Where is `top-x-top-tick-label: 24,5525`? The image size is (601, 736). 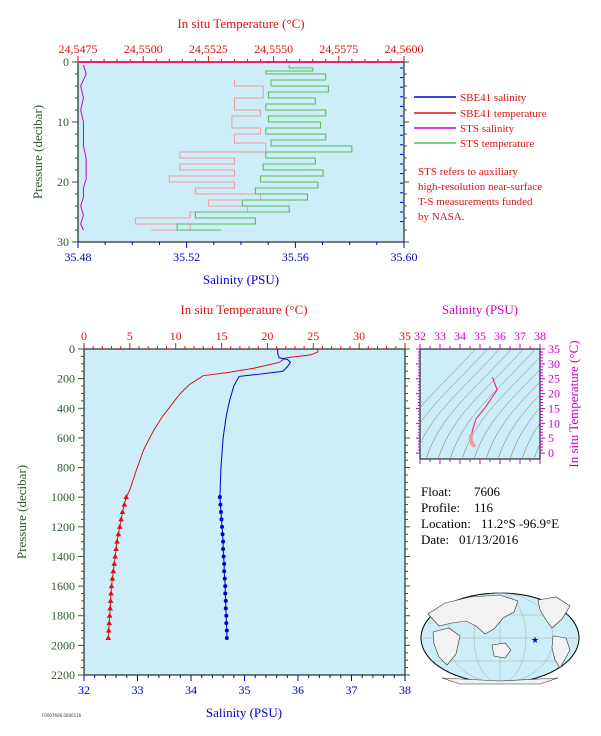
top-x-top-tick-label: 24,5525 is located at coordinates (208, 49).